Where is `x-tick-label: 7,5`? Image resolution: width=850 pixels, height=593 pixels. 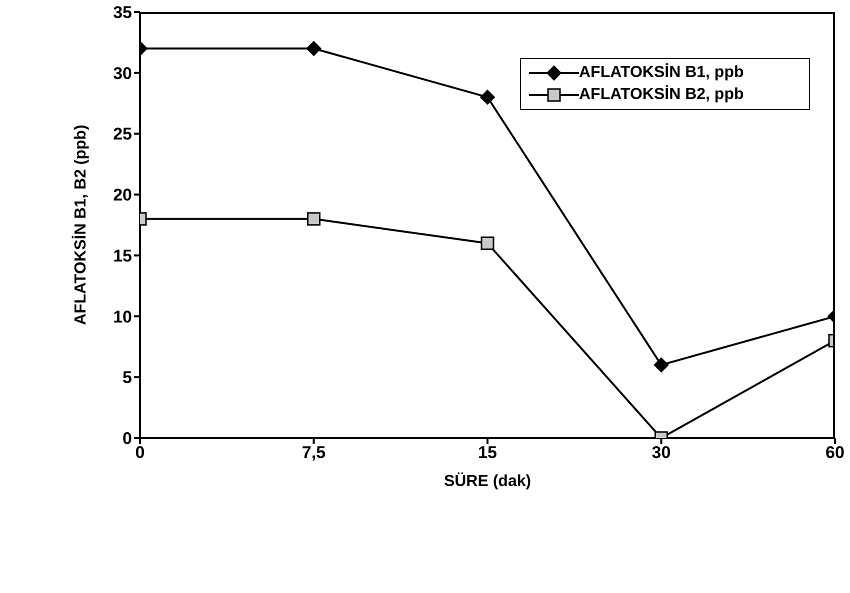 x-tick-label: 7,5 is located at coordinates (314, 452).